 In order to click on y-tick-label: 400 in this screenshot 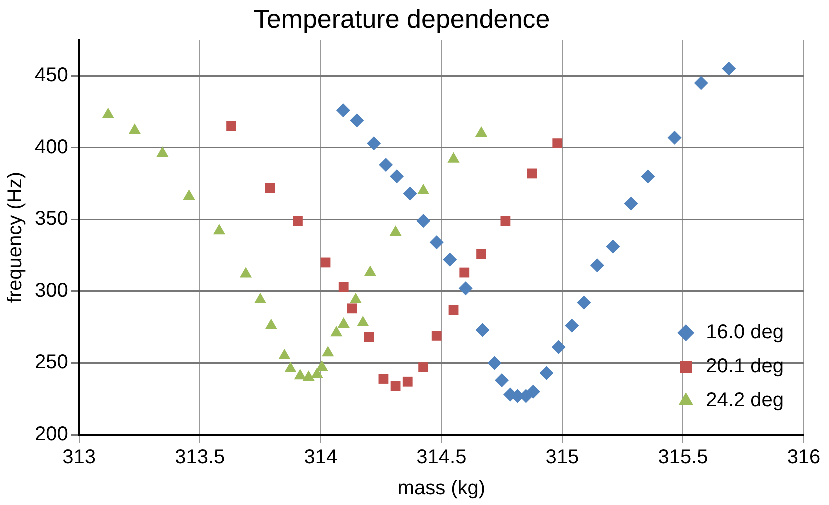, I will do `click(51, 147)`.